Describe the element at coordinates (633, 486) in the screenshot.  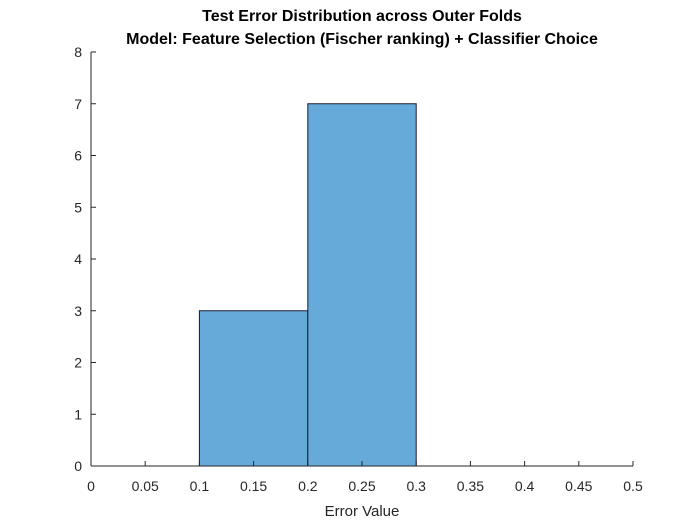
I see `x-tick-label: 0.5` at that location.